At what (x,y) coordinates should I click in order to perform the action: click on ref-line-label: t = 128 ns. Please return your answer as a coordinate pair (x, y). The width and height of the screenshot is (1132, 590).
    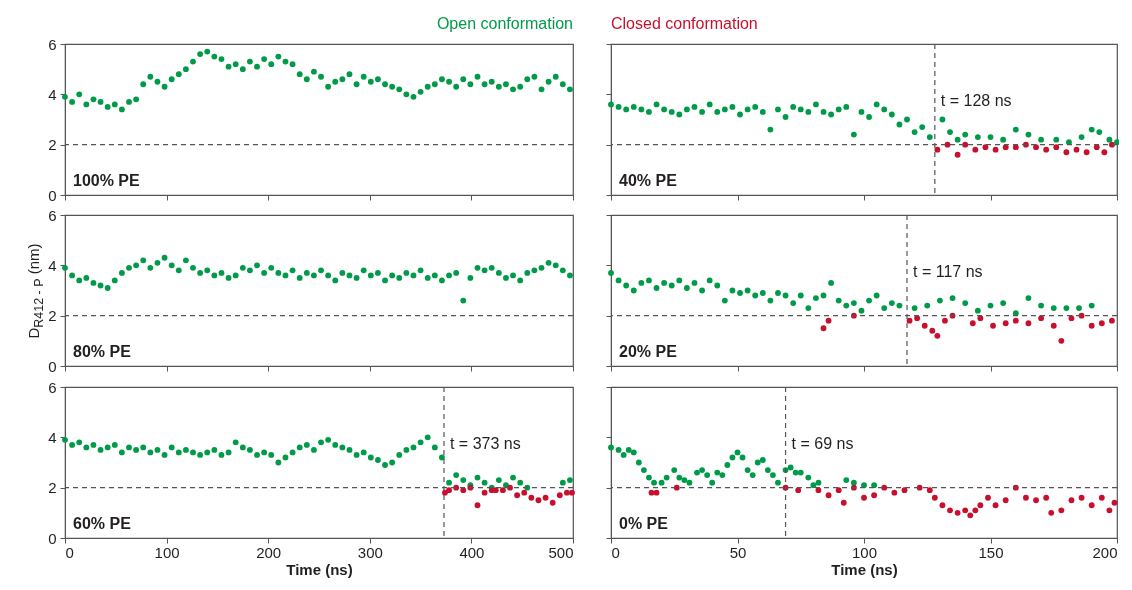
    Looking at the image, I should click on (976, 101).